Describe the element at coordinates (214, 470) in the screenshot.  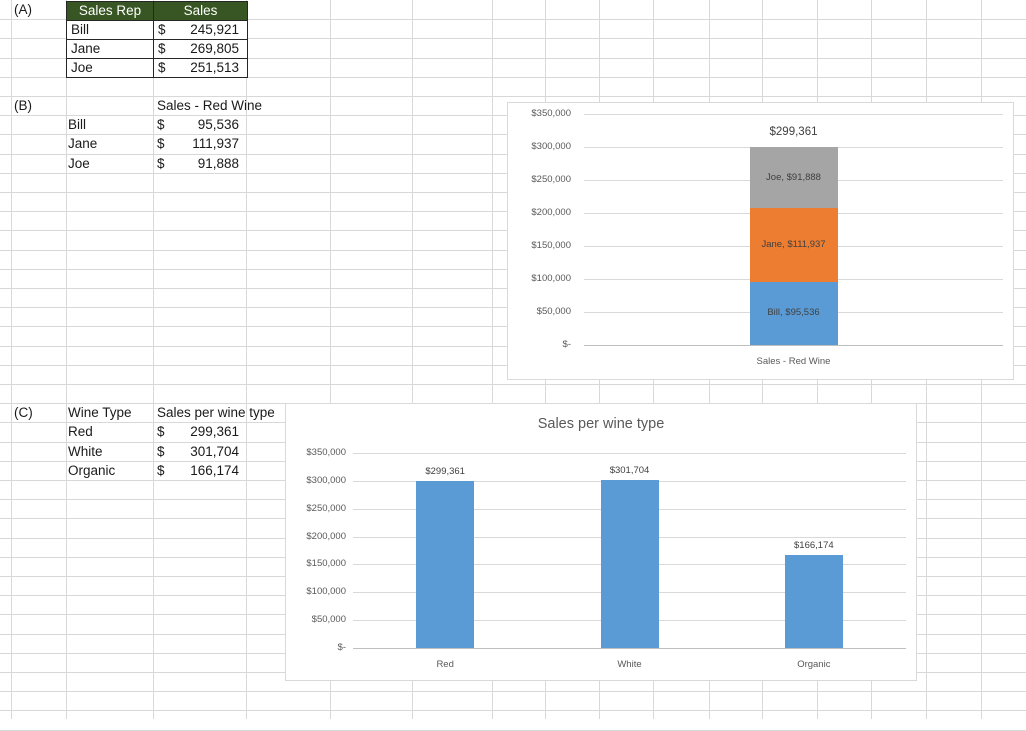
I see `amount-value: 166,174` at that location.